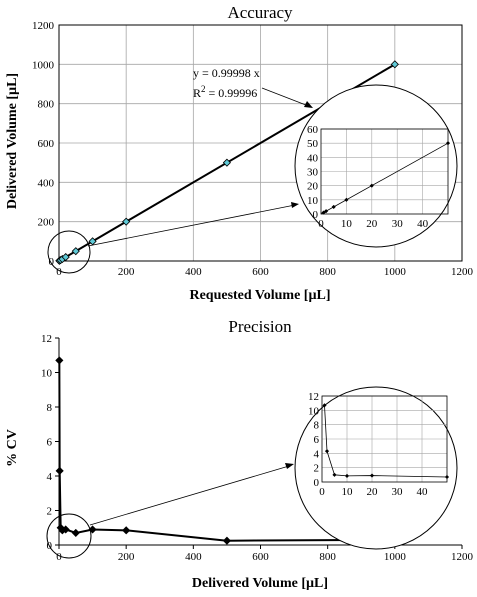  I want to click on y-tick-label: 10, so click(47, 374).